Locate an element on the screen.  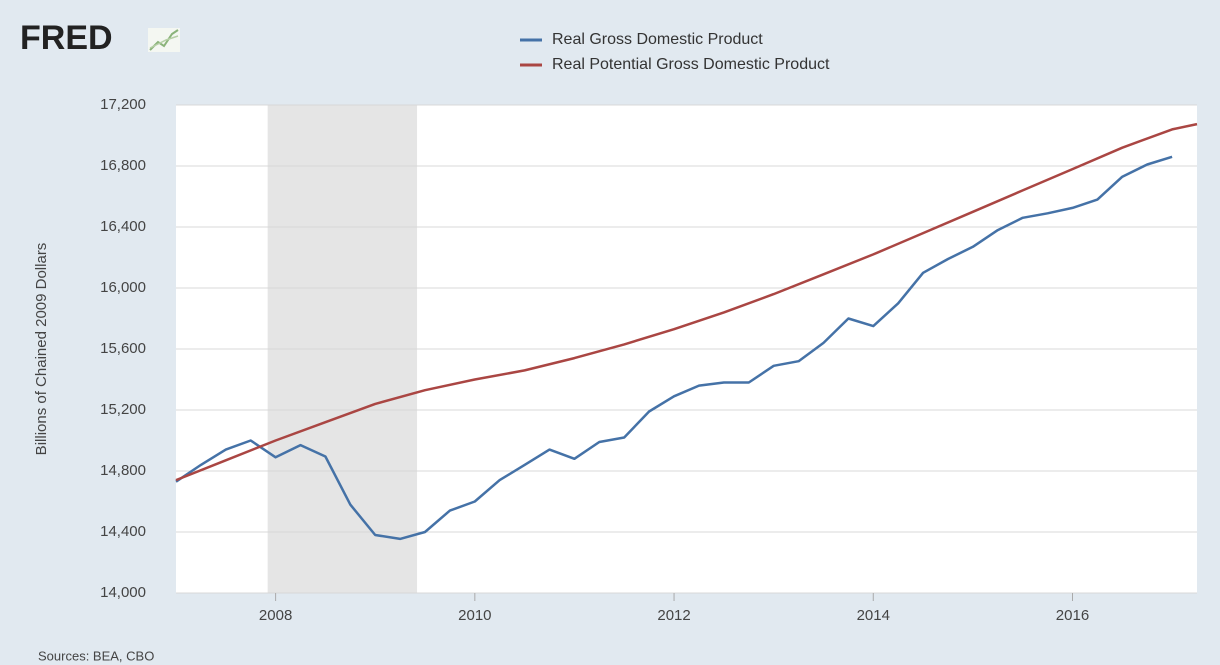
y-tick-label: 15,600 is located at coordinates (123, 348).